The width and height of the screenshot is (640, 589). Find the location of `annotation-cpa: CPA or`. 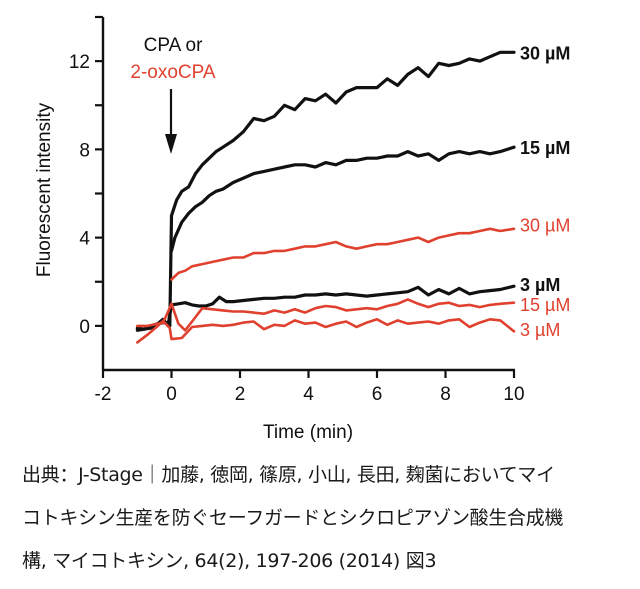

annotation-cpa: CPA or is located at coordinates (173, 45).